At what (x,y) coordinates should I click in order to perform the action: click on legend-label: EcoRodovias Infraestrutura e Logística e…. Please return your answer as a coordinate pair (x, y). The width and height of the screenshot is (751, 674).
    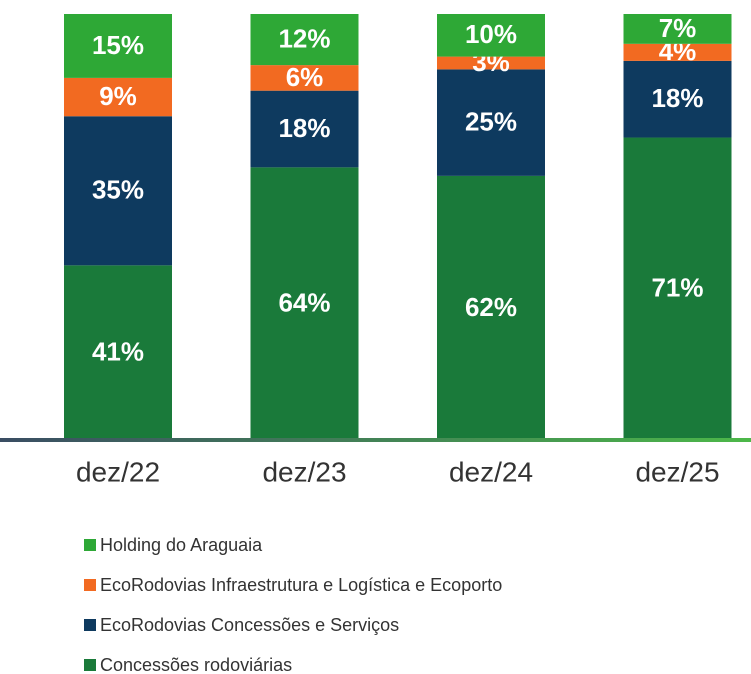
    Looking at the image, I should click on (301, 585).